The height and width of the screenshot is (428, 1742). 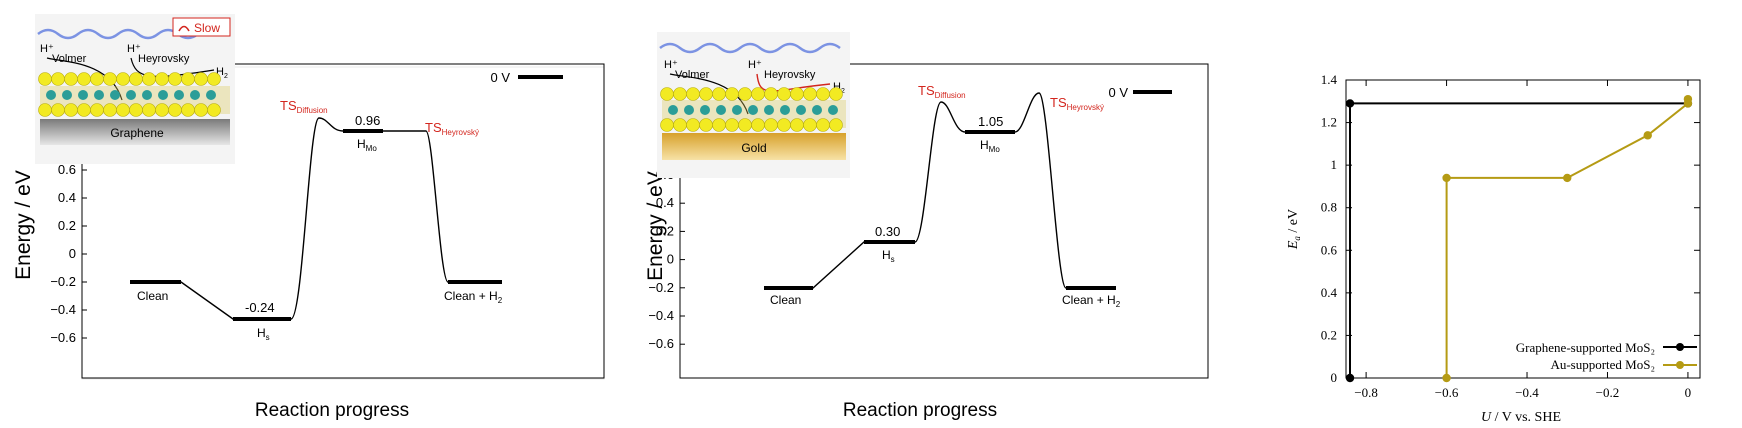 I want to click on middle-inset-volmer: Volmer, so click(x=692, y=75).